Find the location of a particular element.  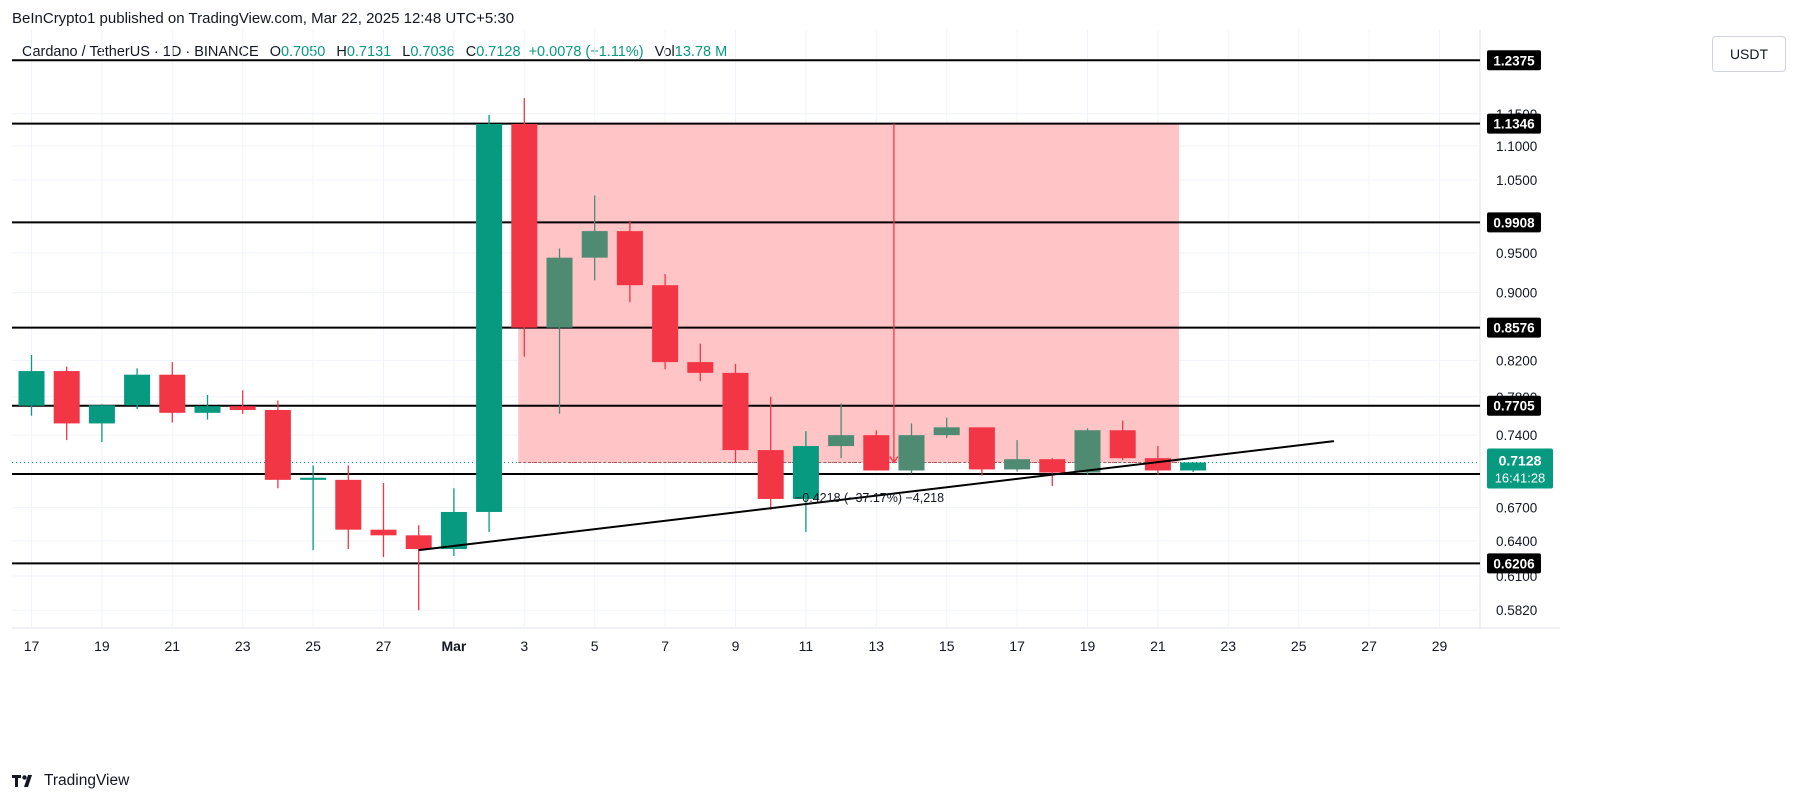

y-tick-label: 1.1000 is located at coordinates (1516, 146).